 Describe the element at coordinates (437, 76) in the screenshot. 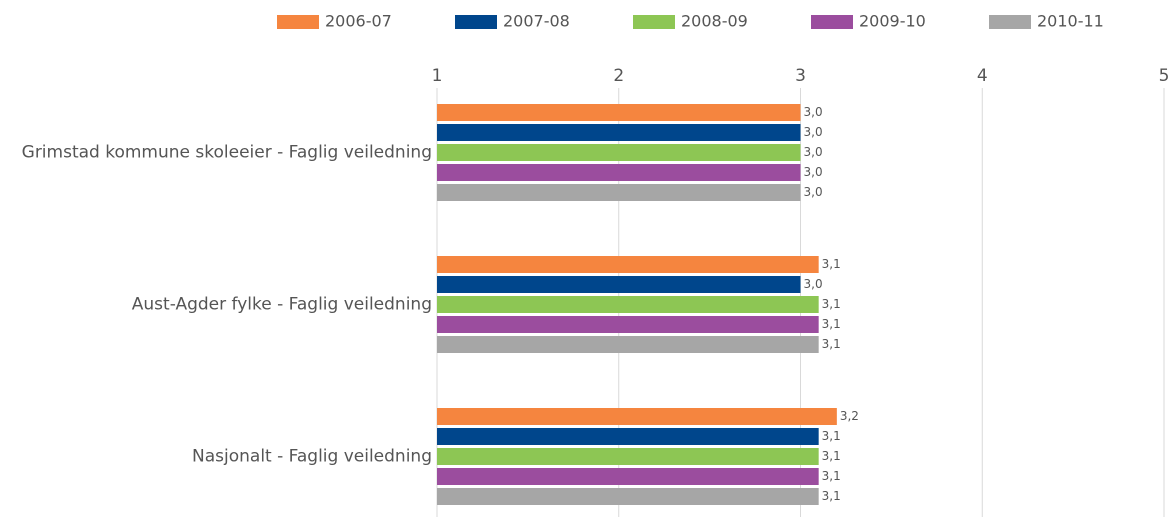

I see `x-tick-label: 1` at that location.